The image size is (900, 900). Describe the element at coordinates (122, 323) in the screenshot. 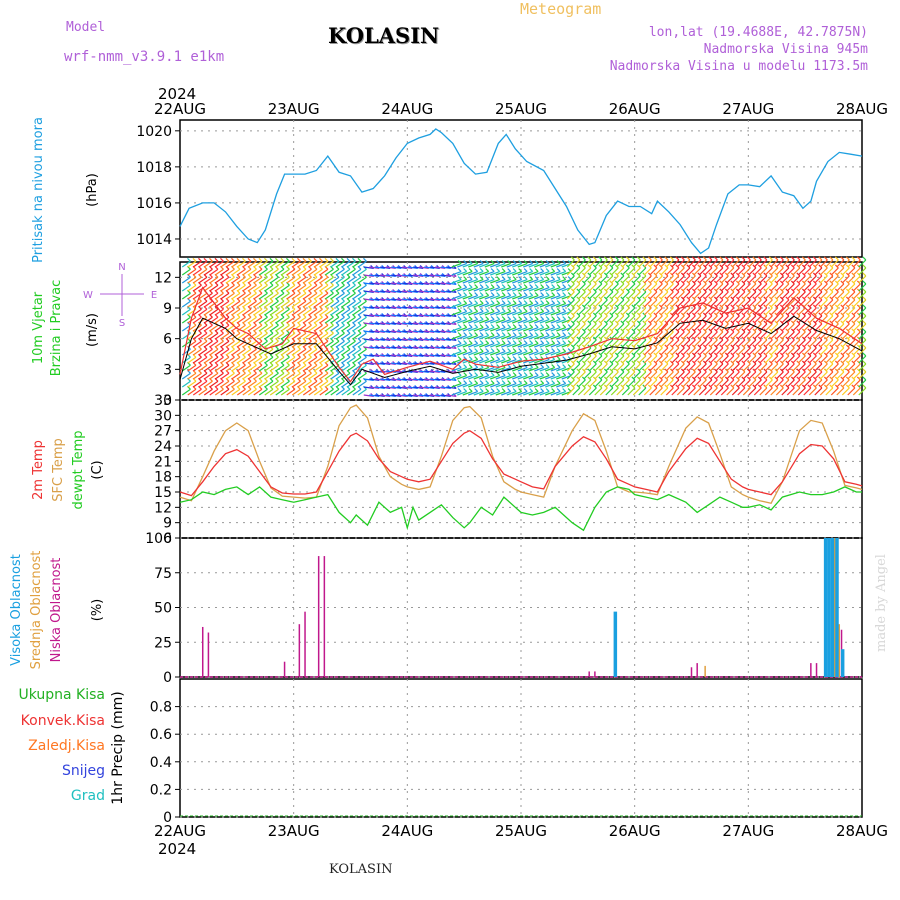

I see `compass-s: S` at that location.